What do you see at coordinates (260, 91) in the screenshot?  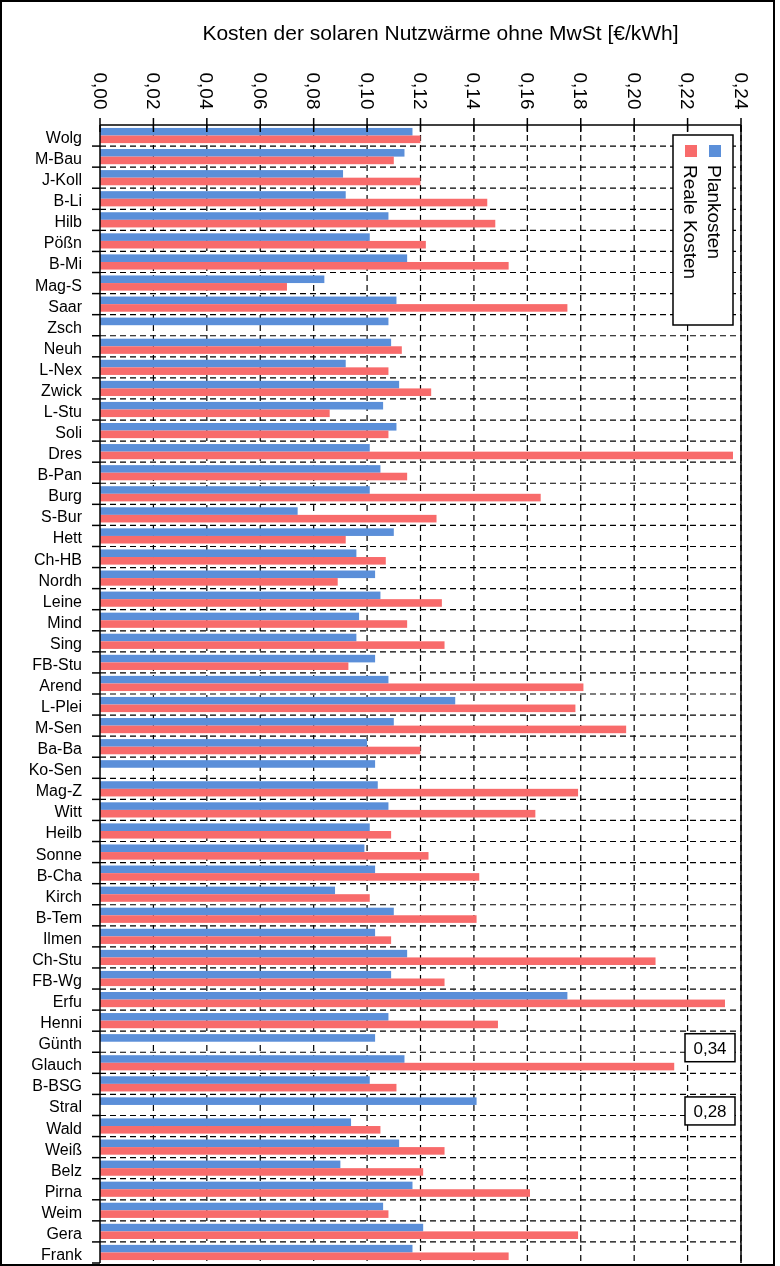 I see `x-tick-label: 0,06` at bounding box center [260, 91].